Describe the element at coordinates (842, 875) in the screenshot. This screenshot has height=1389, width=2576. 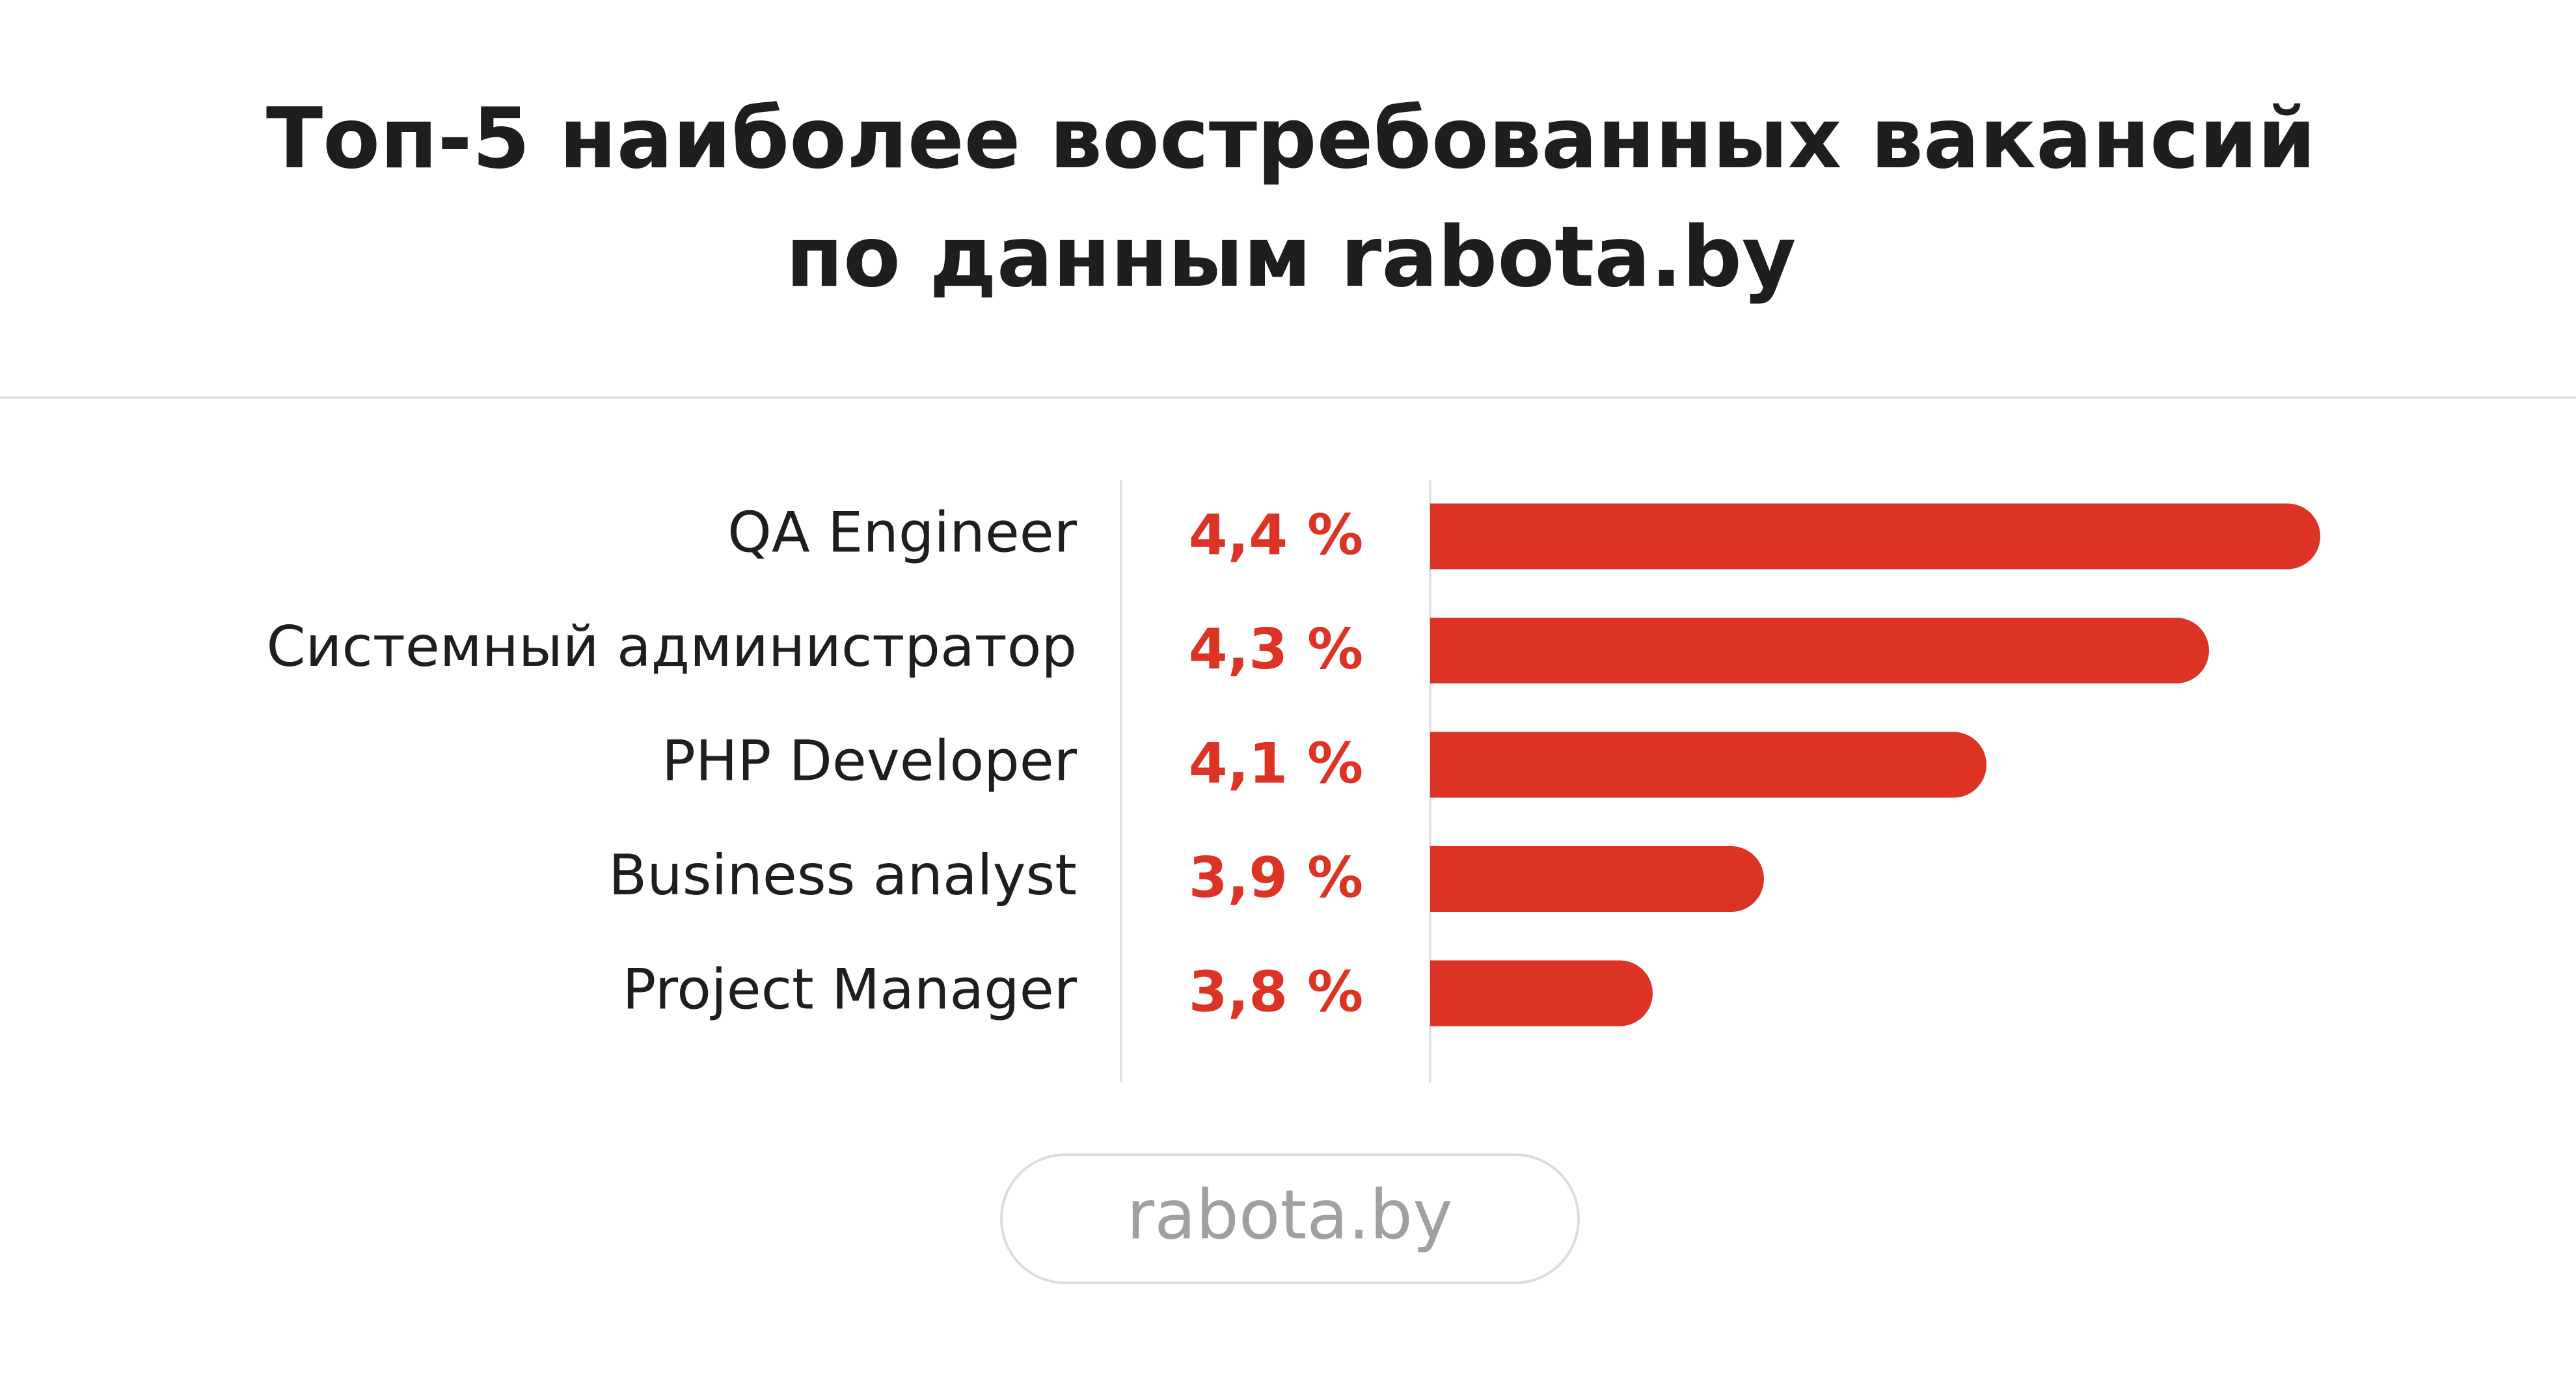
I see `category-label: Business analyst` at that location.